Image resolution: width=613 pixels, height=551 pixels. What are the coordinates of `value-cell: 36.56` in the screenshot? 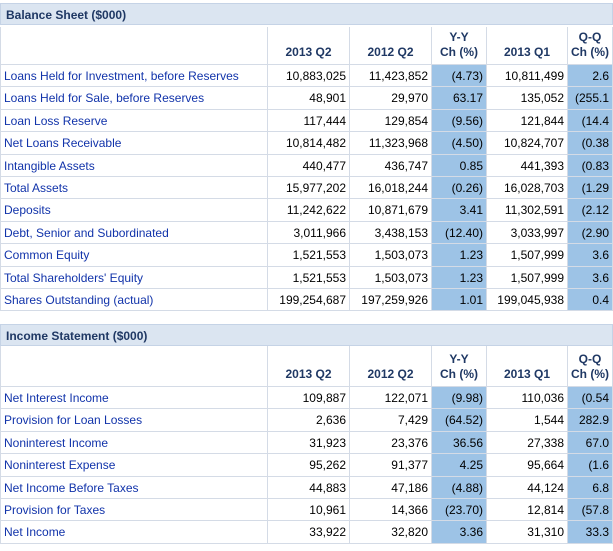 It's located at (459, 443).